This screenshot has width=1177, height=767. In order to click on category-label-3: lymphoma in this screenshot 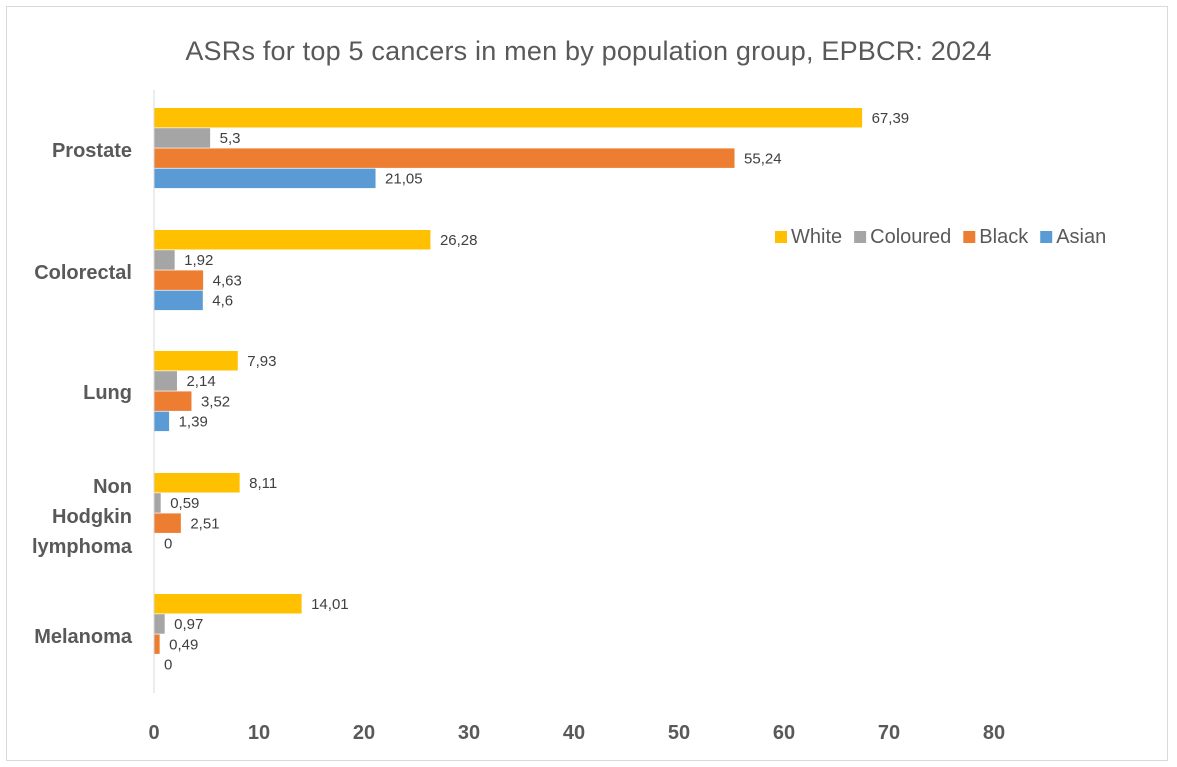, I will do `click(82, 547)`.